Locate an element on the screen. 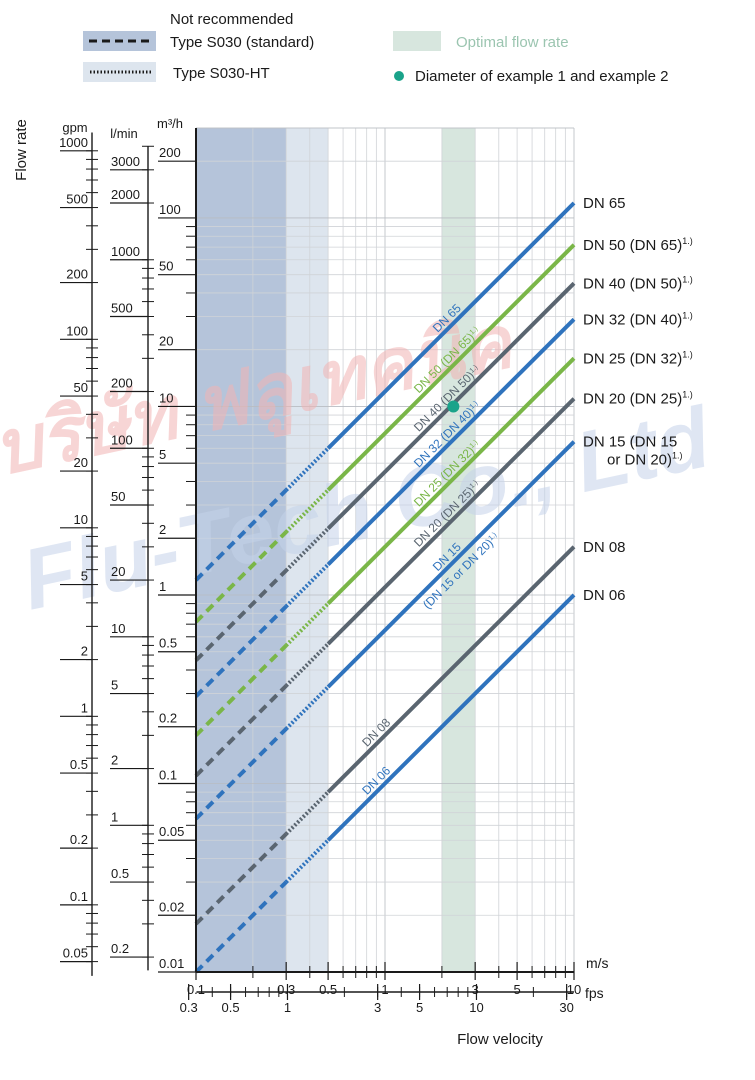  m3h-tick-label: 20 is located at coordinates (166, 341).